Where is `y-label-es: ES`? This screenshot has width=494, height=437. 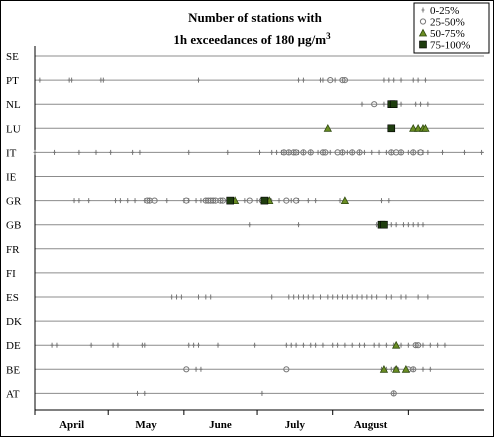 y-label-es: ES is located at coordinates (12, 298).